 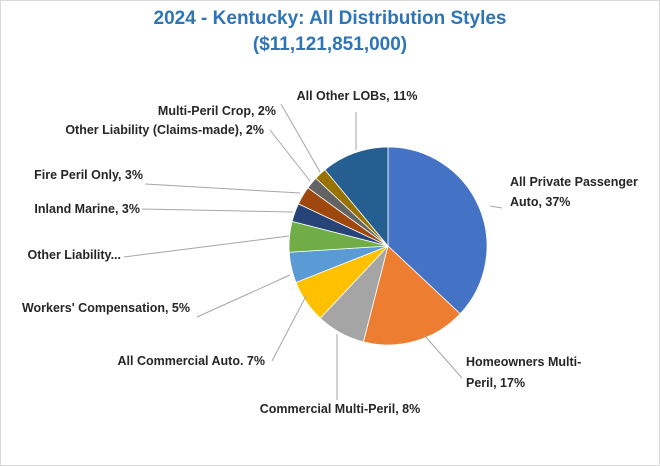 I want to click on chart-subtitle: ($11,121,851,000), so click(x=330, y=44).